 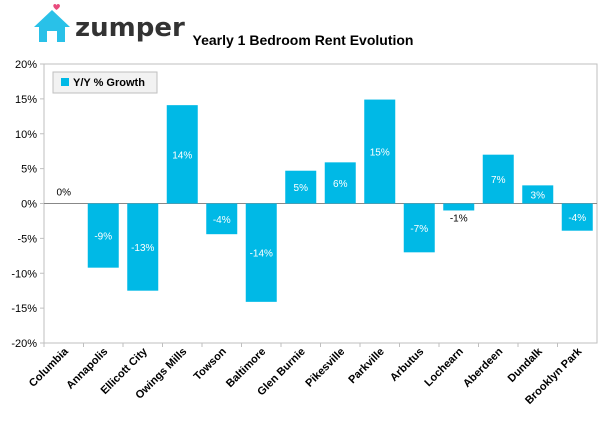 What do you see at coordinates (29, 170) in the screenshot?
I see `y-tick-label: 5%` at bounding box center [29, 170].